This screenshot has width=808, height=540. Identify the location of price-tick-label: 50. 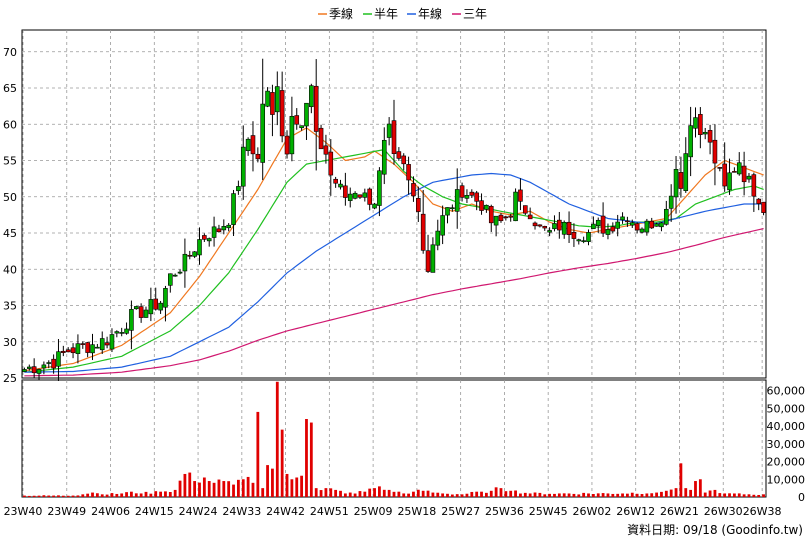
(10, 197).